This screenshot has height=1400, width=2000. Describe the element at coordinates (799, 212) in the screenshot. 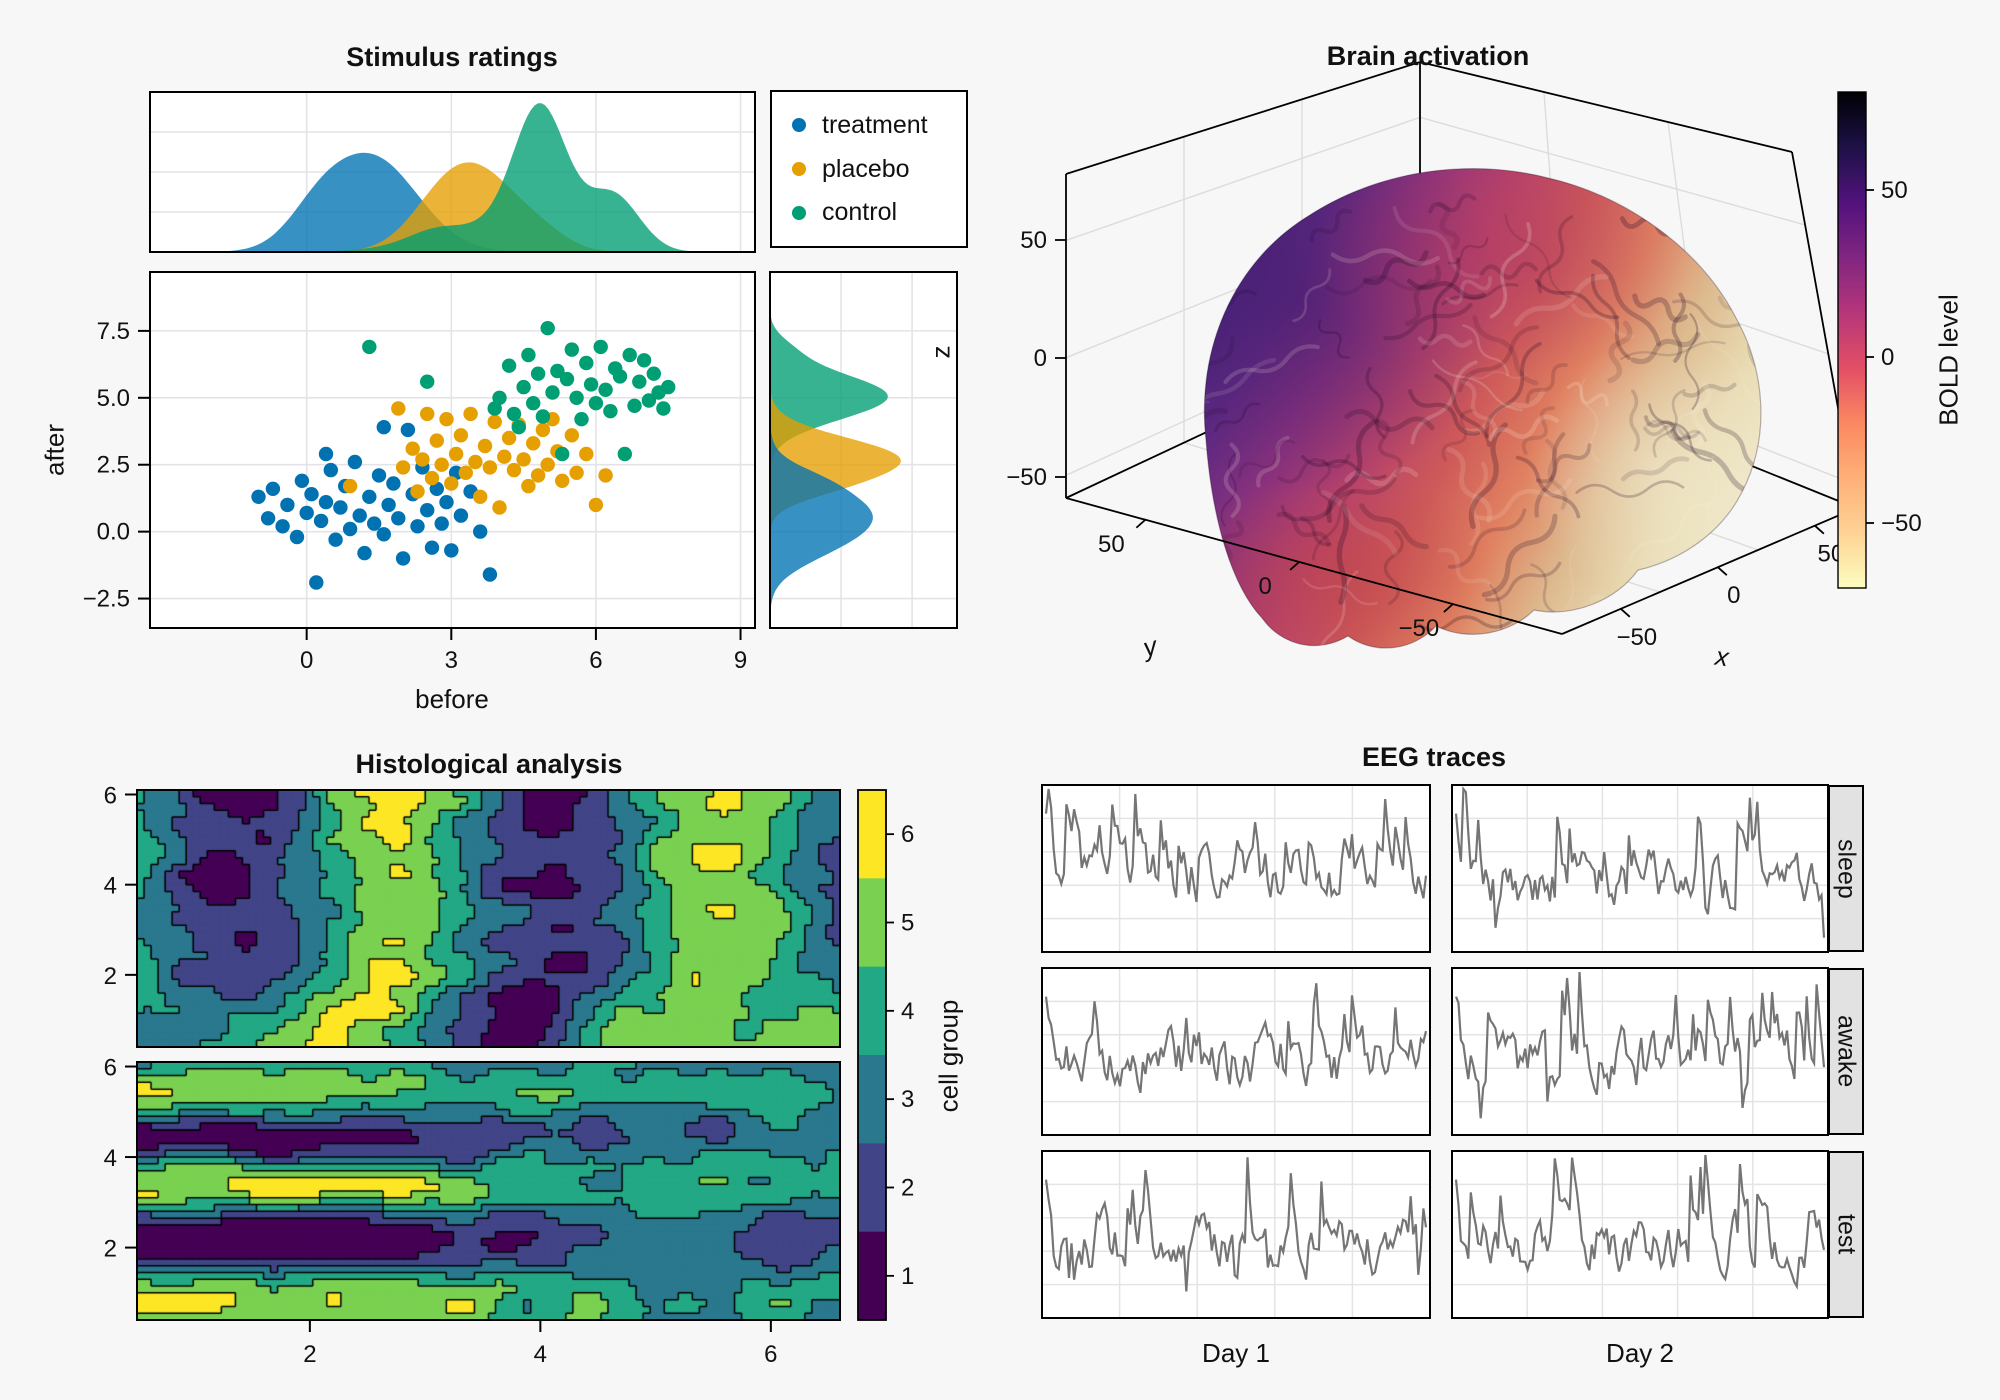

I see `legend-marker-control` at that location.